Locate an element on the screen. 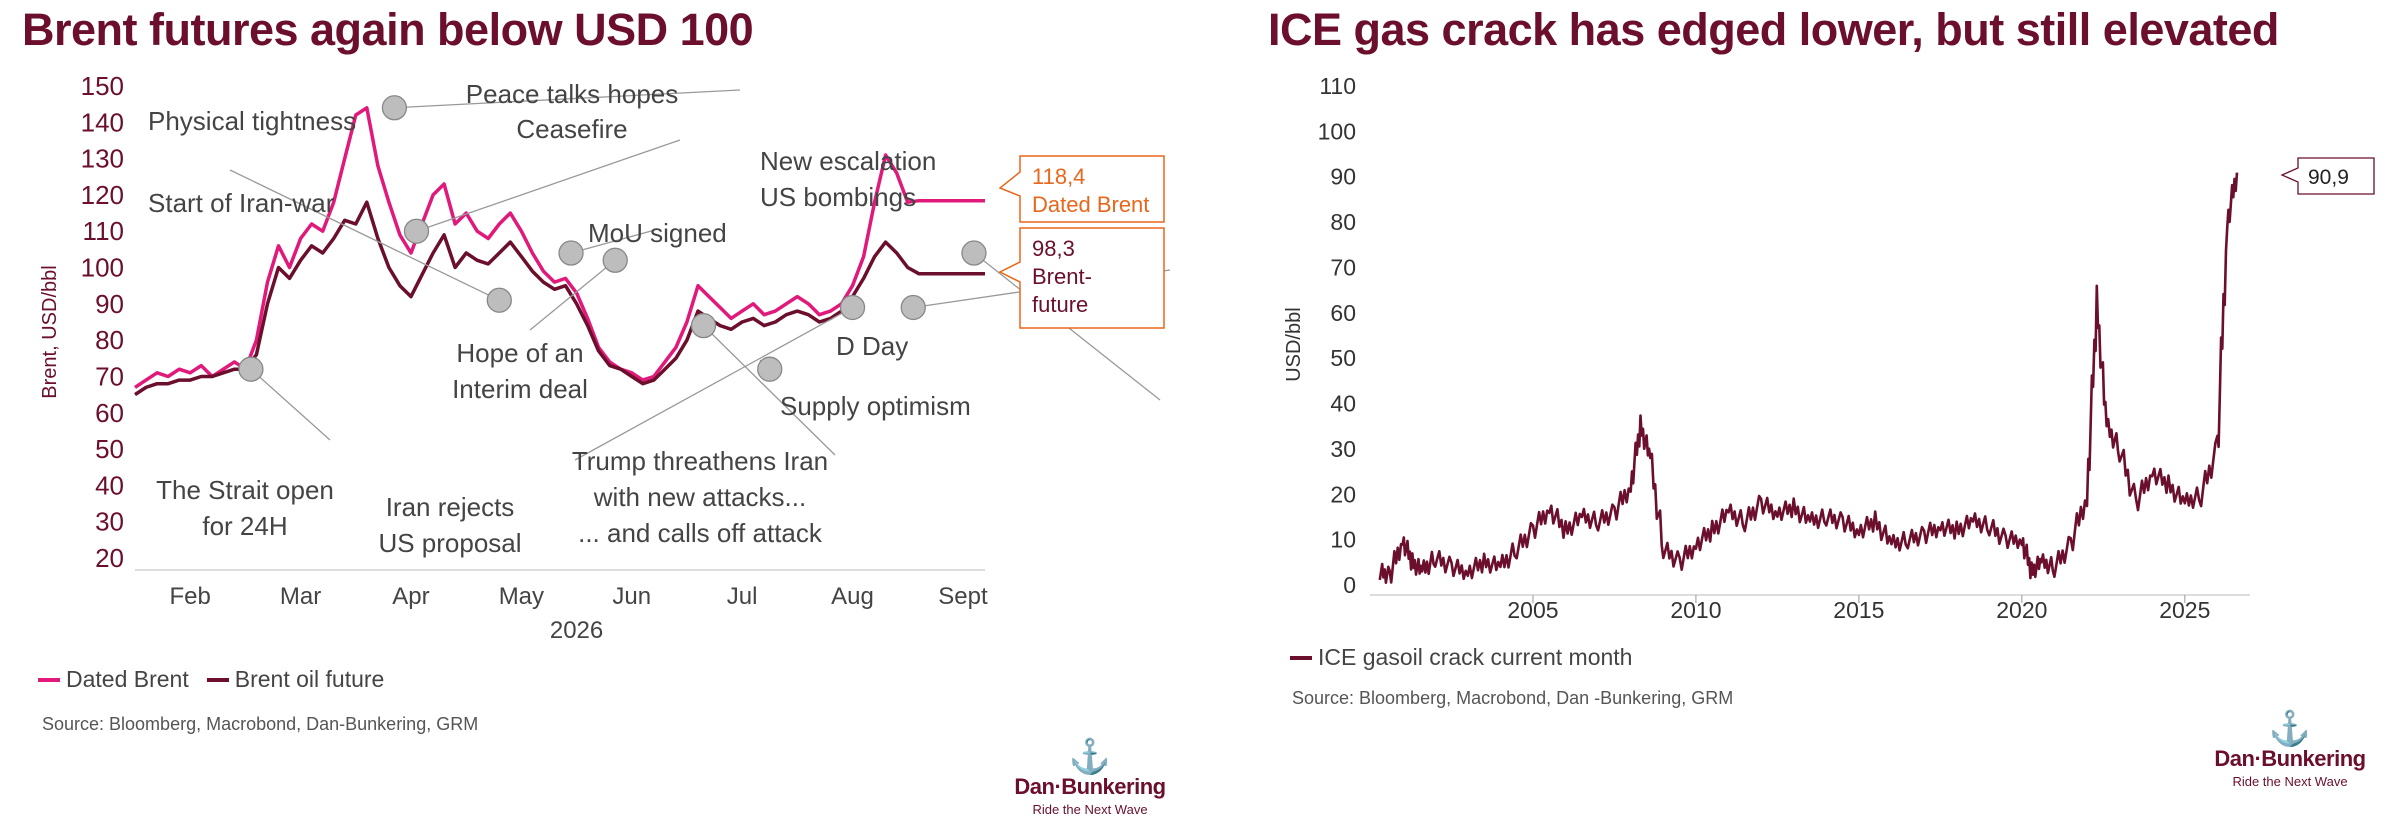 This screenshot has height=817, width=2398. x-tick-label-apr: Apr is located at coordinates (410, 596).